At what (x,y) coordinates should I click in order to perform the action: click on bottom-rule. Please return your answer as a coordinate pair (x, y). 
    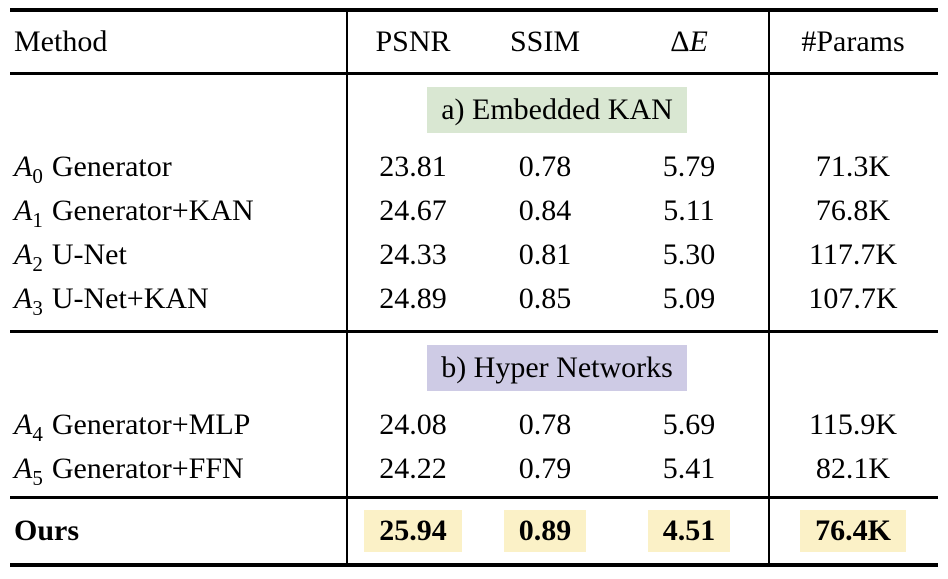
    Looking at the image, I should click on (474, 565).